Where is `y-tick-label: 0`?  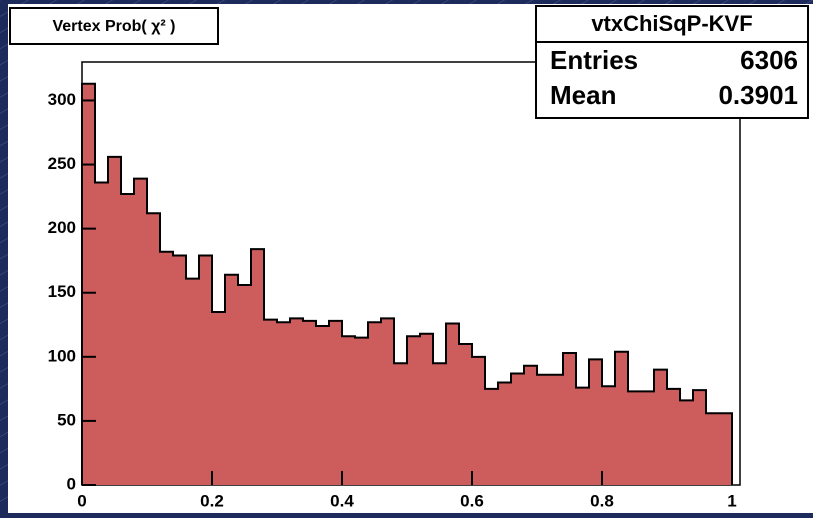
y-tick-label: 0 is located at coordinates (71, 483).